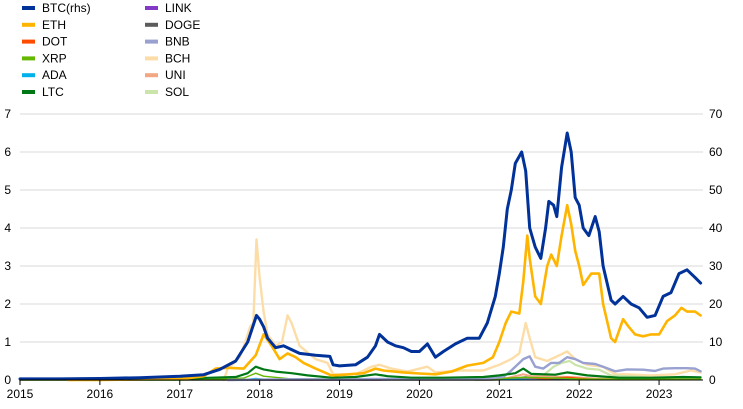 This screenshot has height=409, width=743. What do you see at coordinates (259, 394) in the screenshot?
I see `x-tick-label: 2018` at bounding box center [259, 394].